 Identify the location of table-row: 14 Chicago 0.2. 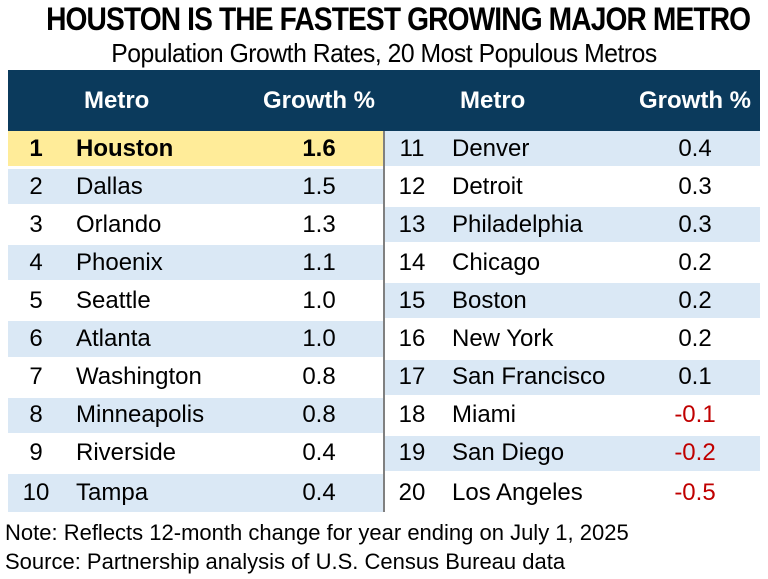
(572, 264).